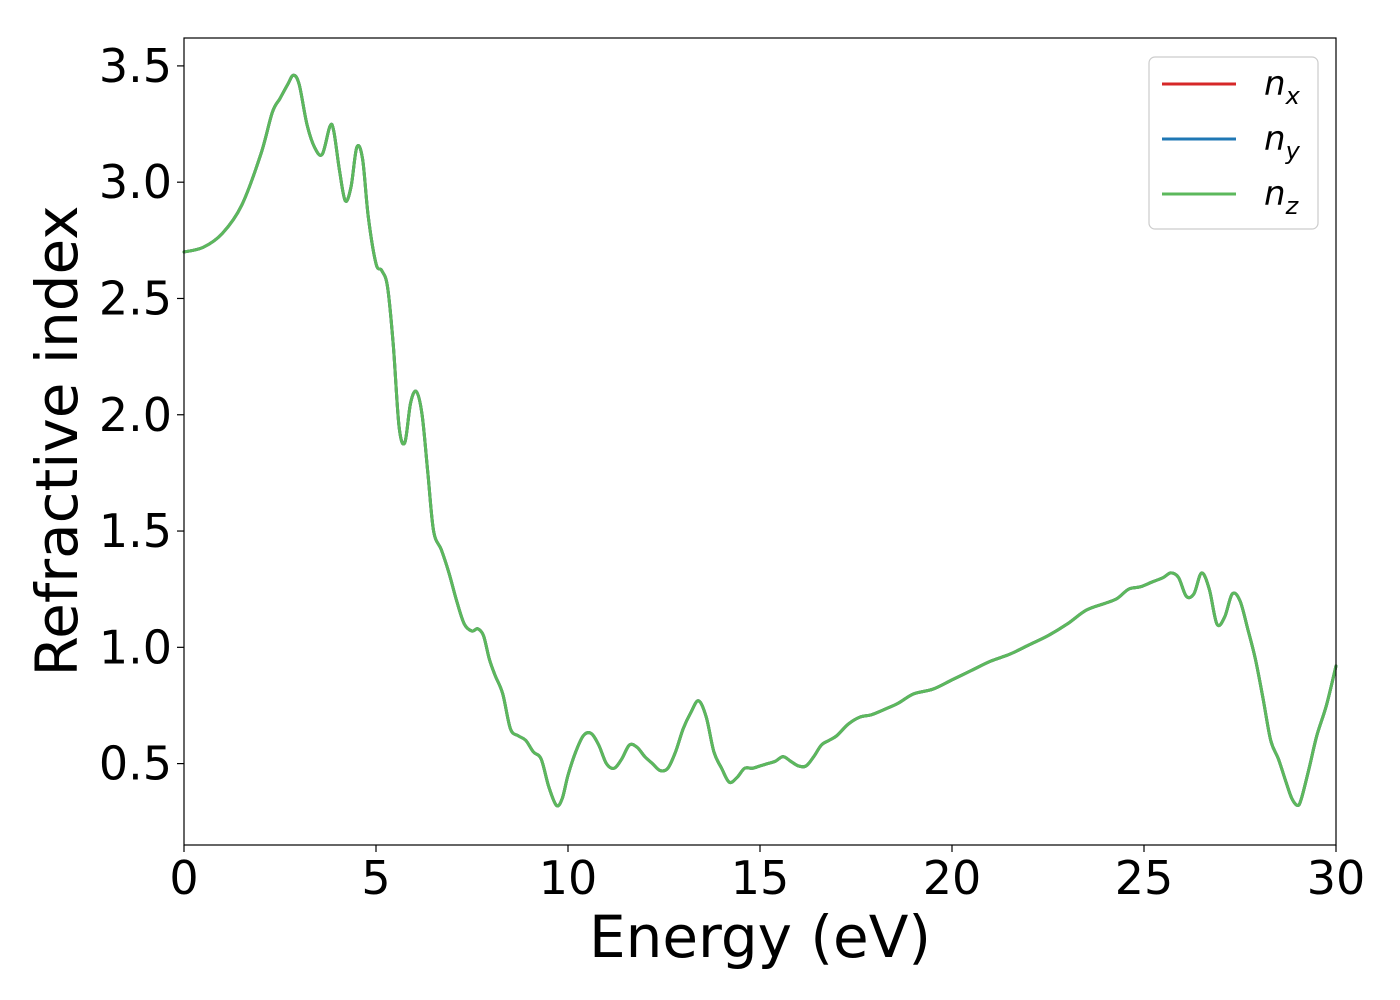 The width and height of the screenshot is (1400, 1000). Describe the element at coordinates (760, 878) in the screenshot. I see `x-tick-label: 15` at that location.